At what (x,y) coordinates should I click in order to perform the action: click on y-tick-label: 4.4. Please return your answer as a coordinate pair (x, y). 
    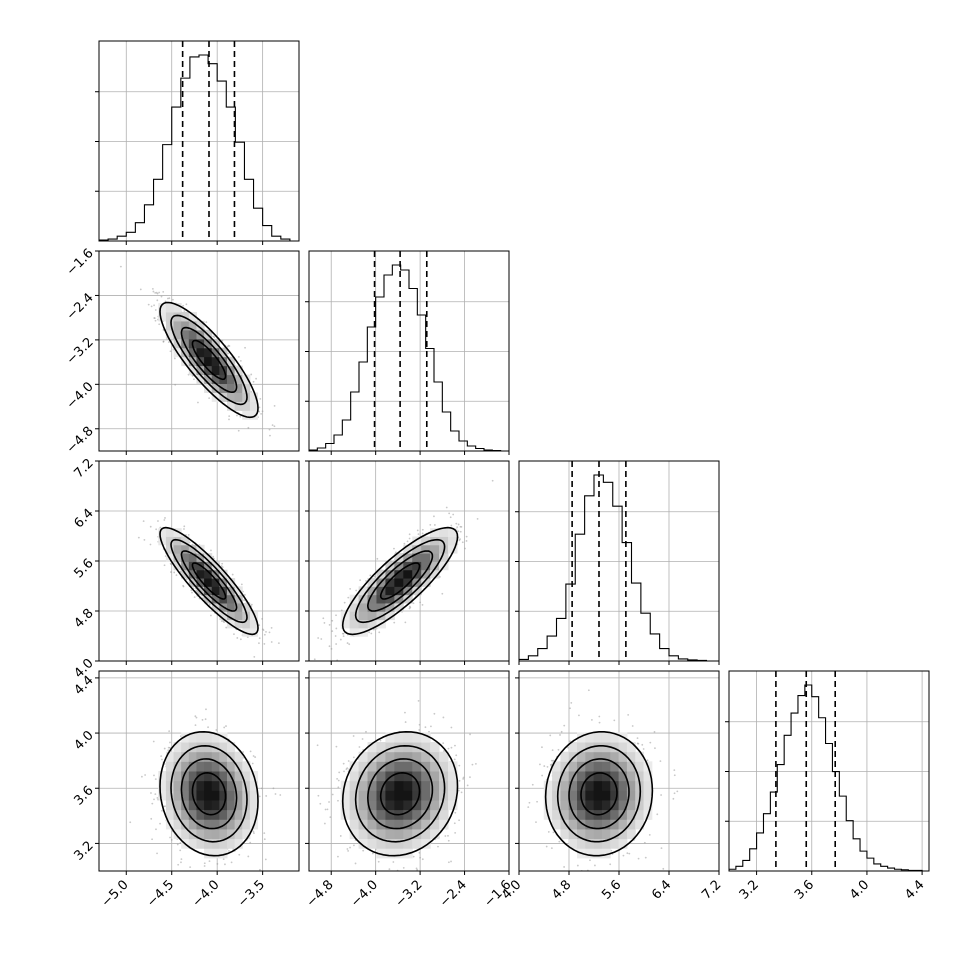
    Looking at the image, I should click on (83, 685).